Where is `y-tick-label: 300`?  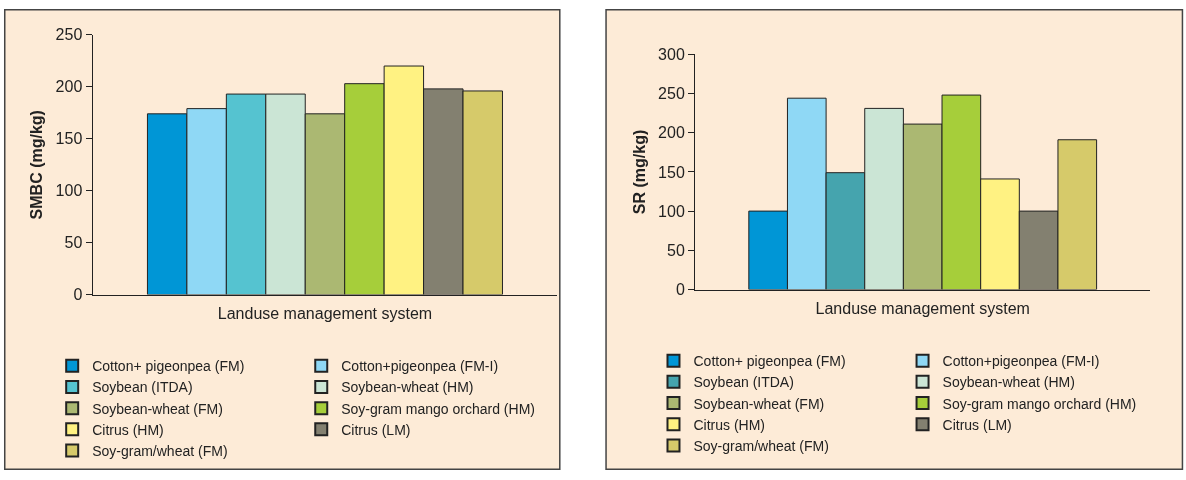
y-tick-label: 300 is located at coordinates (671, 54).